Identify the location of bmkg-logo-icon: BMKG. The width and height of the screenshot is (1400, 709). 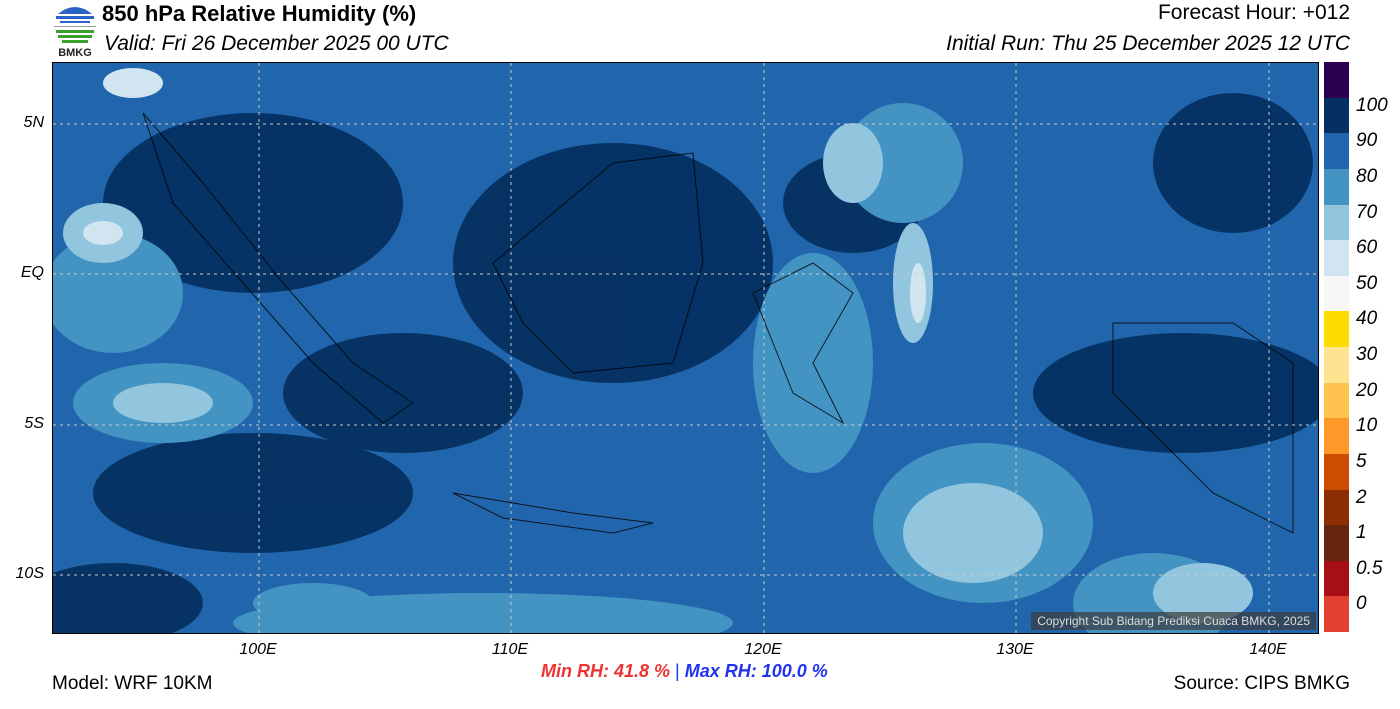
(75, 33).